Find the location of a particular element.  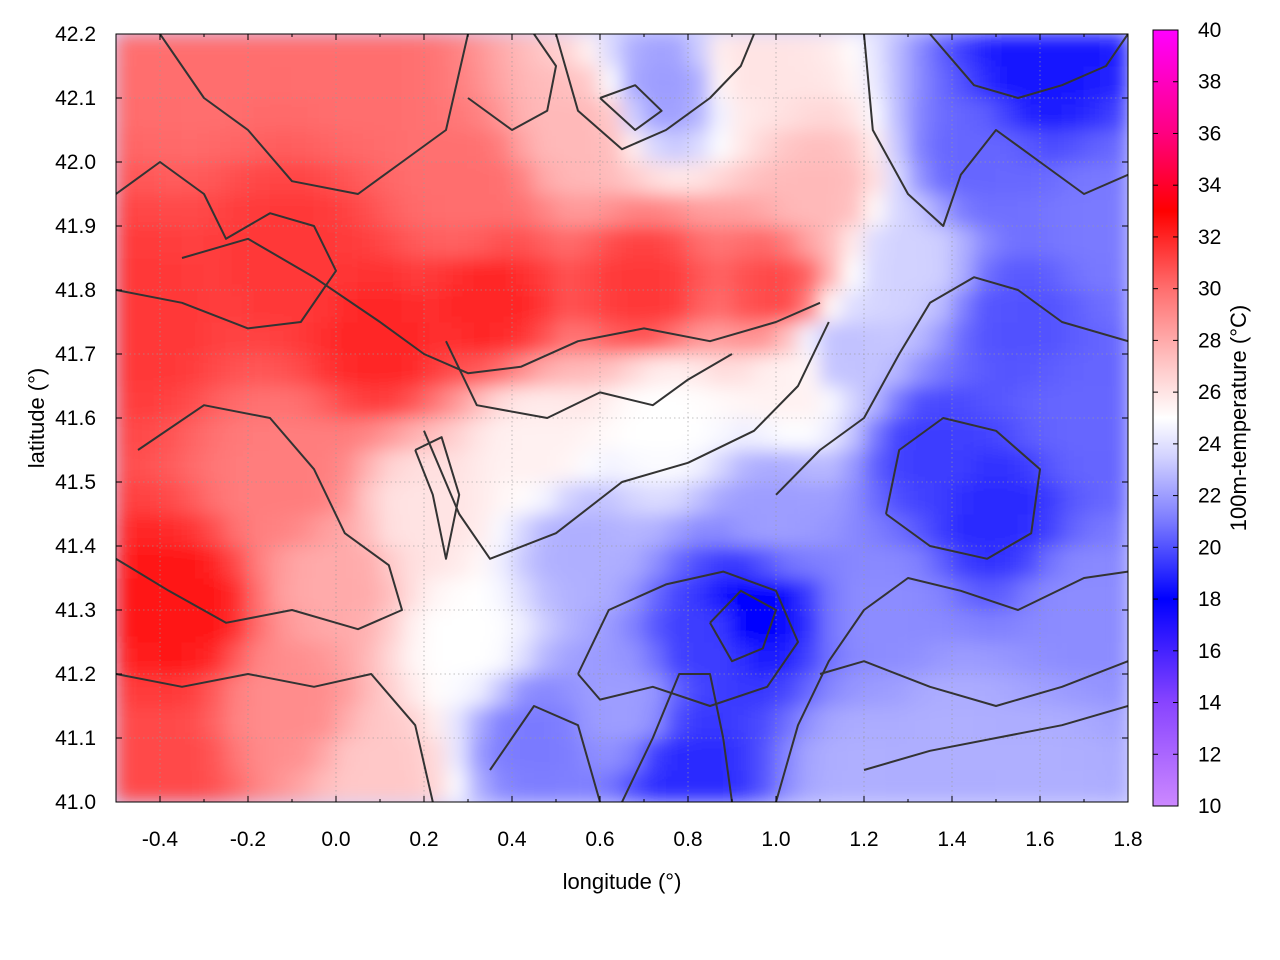

contour-line is located at coordinates (314, 114).